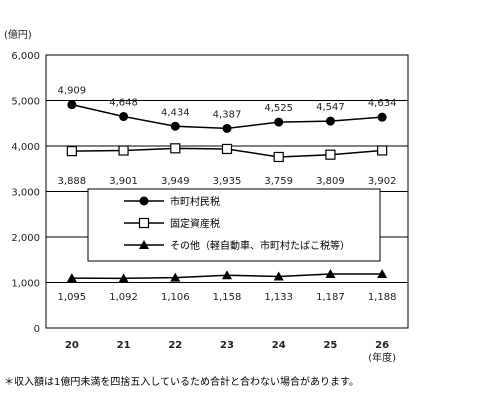 This screenshot has width=480, height=414. Describe the element at coordinates (227, 165) in the screenshot. I see `series-2: 3,888 3,901 3,949 3,935 3,759 3,809 3,902` at that location.